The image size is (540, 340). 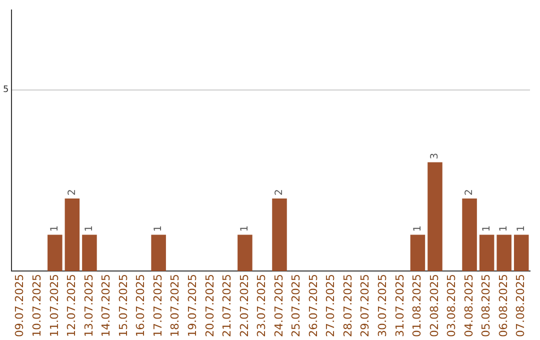 What do you see at coordinates (89, 306) in the screenshot?
I see `x-tick-label: 13.07.2025` at bounding box center [89, 306].